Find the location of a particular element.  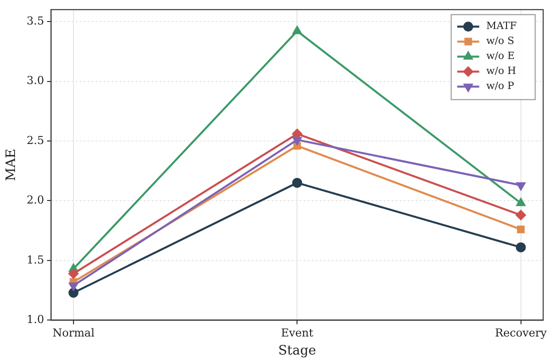

legend-label: MATF is located at coordinates (501, 26).